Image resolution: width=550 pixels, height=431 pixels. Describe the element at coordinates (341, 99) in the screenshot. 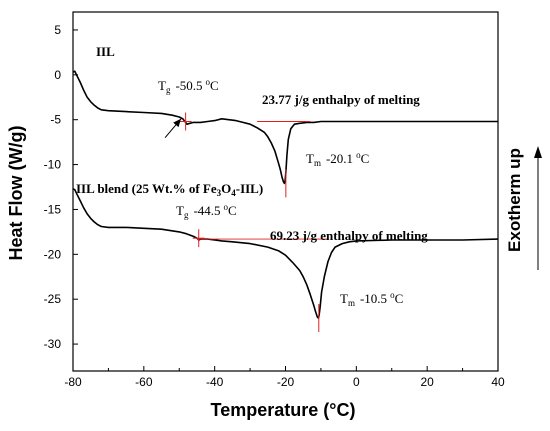

I see `enthalpy1-annotation: 23.77 j/g enthalpy of melting` at that location.